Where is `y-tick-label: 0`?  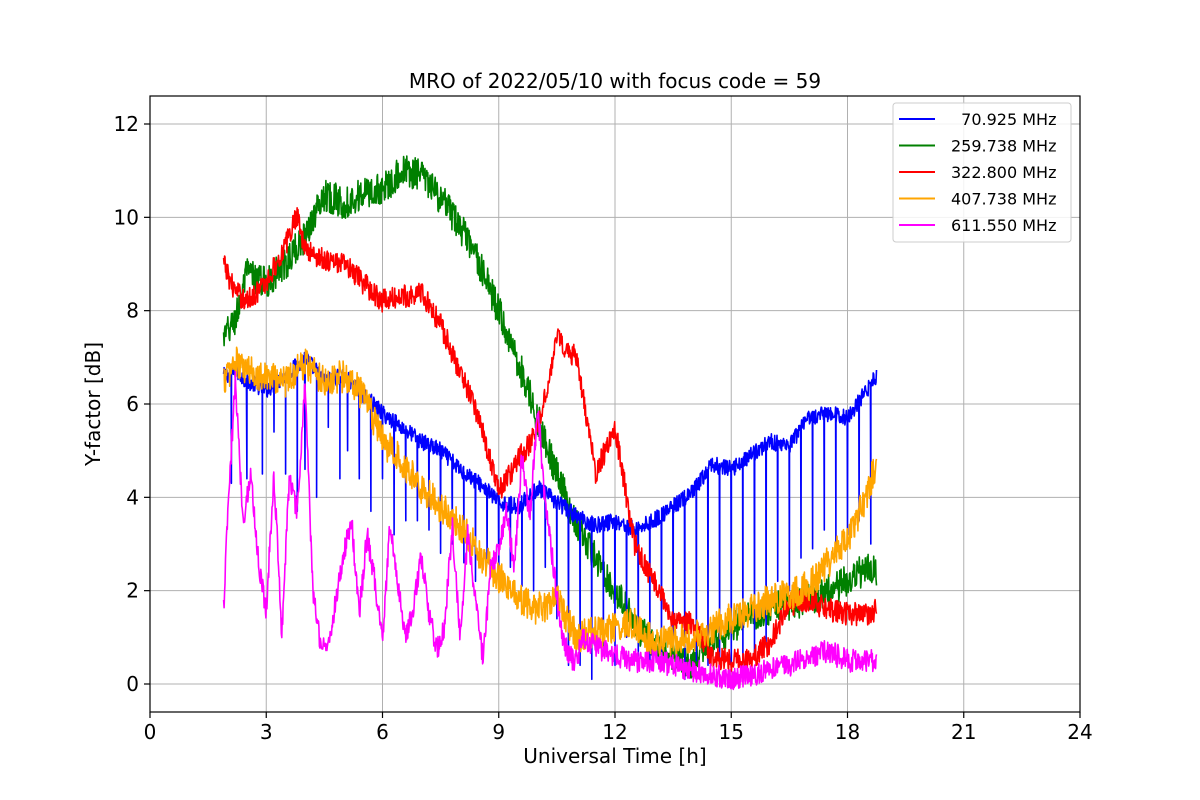 y-tick-label: 0 is located at coordinates (132, 684).